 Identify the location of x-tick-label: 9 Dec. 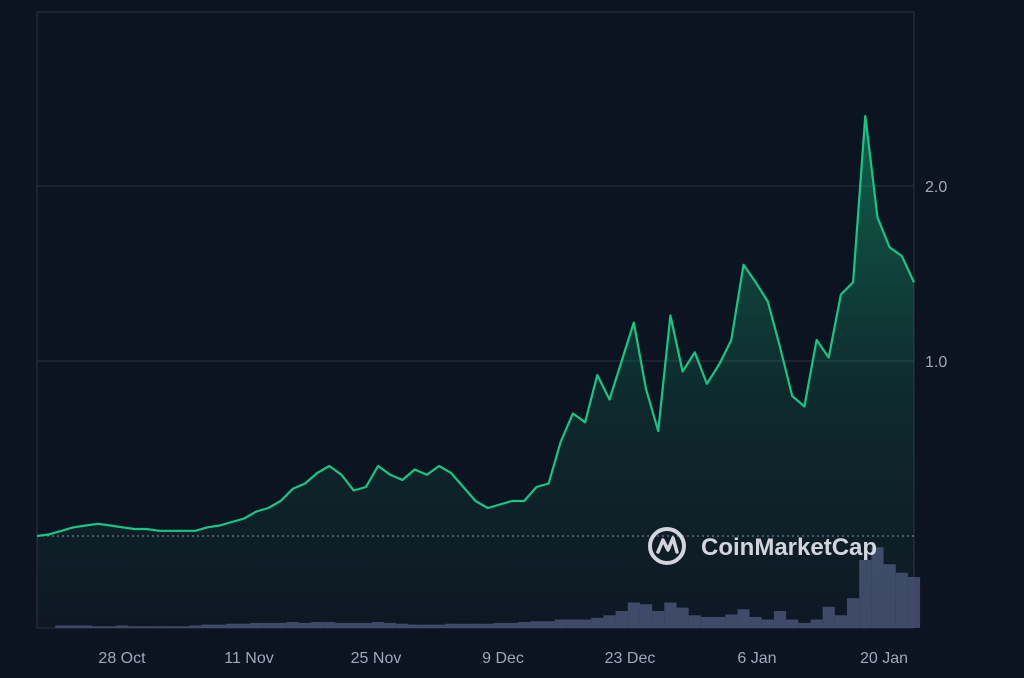
(503, 658).